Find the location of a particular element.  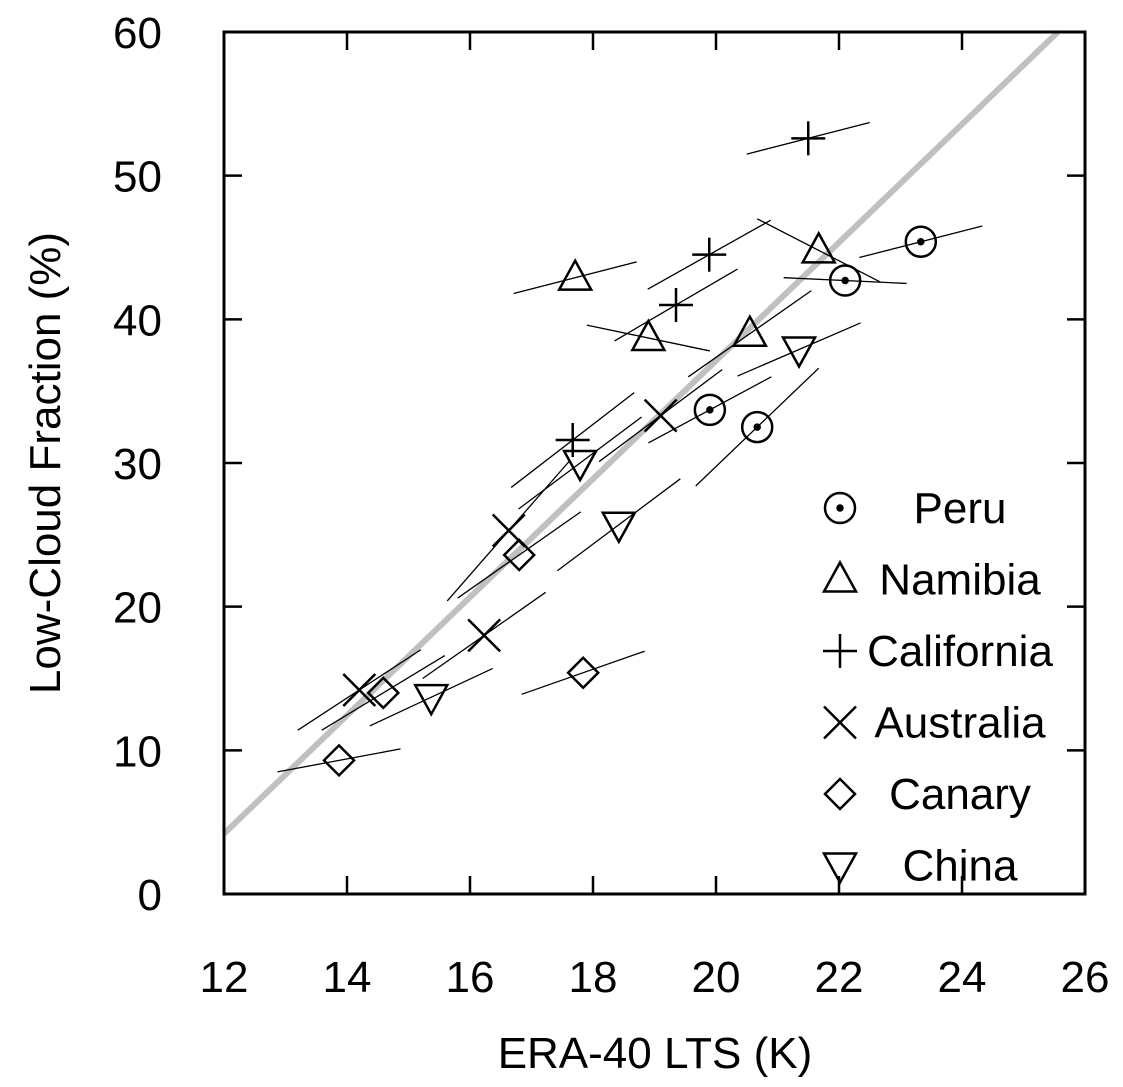

x-tick-label: 20 is located at coordinates (716, 977).